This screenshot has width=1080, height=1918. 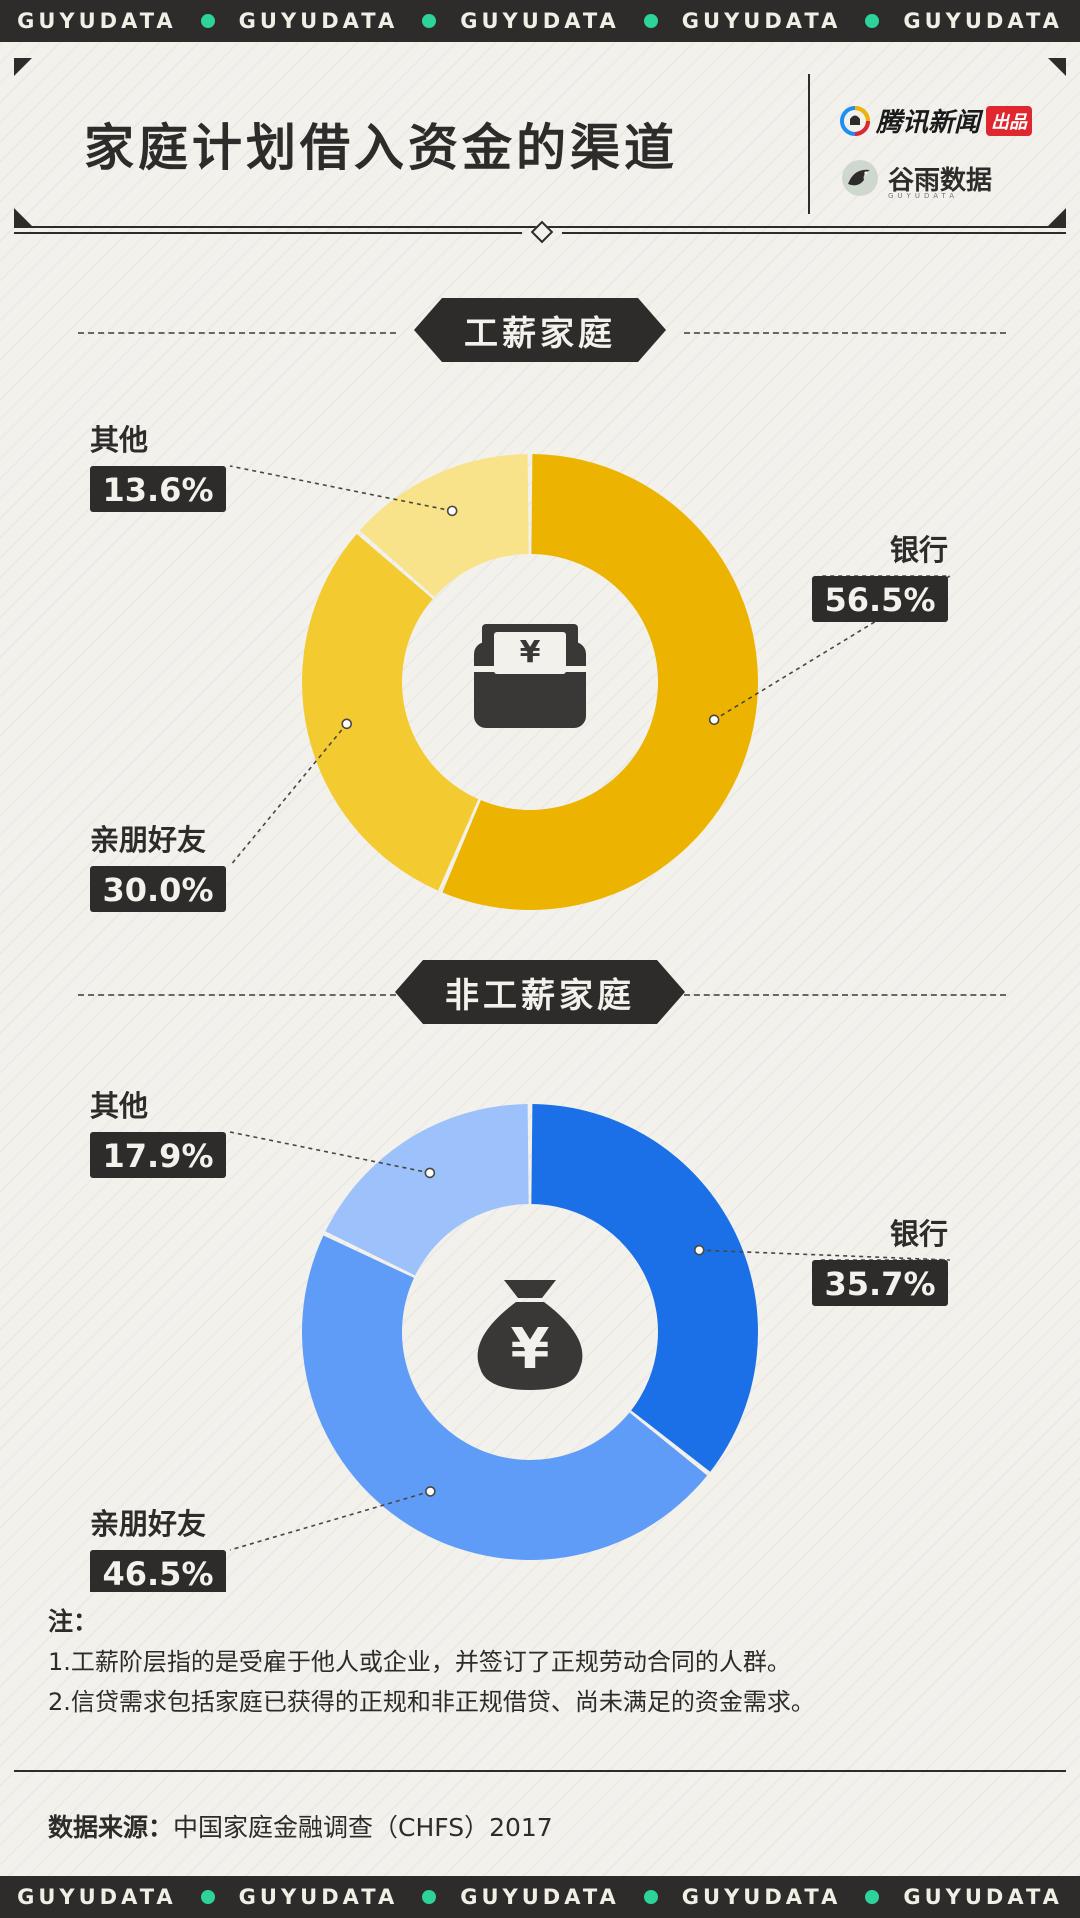 I want to click on tencent-news-name: 腾讯新闻, so click(x=928, y=123).